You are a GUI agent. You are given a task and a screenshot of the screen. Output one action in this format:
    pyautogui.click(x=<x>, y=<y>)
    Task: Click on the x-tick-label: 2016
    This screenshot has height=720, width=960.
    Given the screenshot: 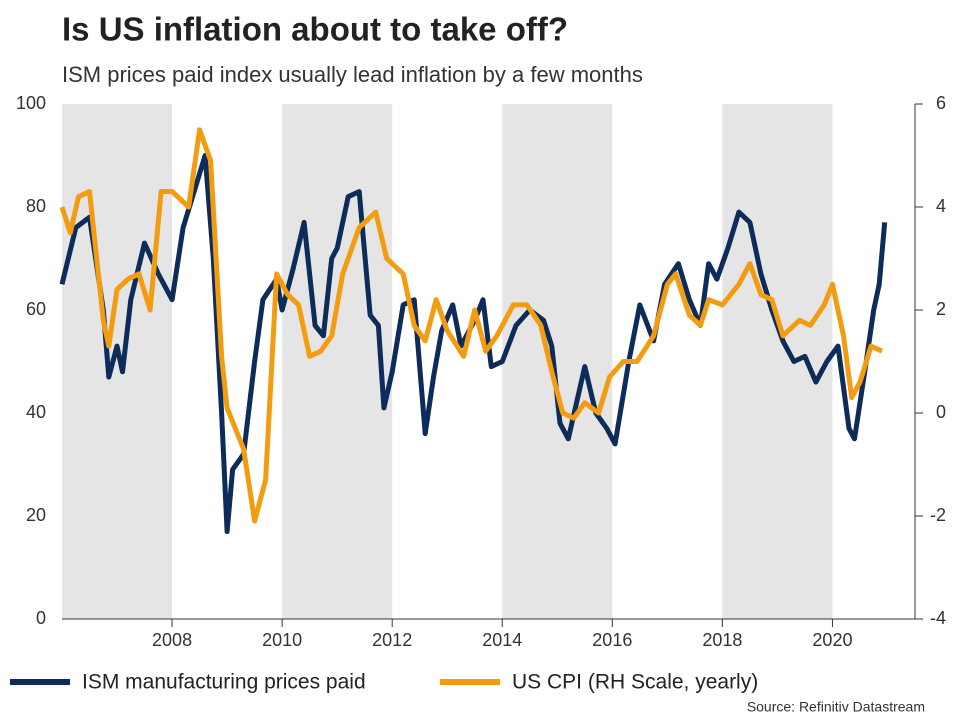 What is the action you would take?
    pyautogui.click(x=612, y=640)
    